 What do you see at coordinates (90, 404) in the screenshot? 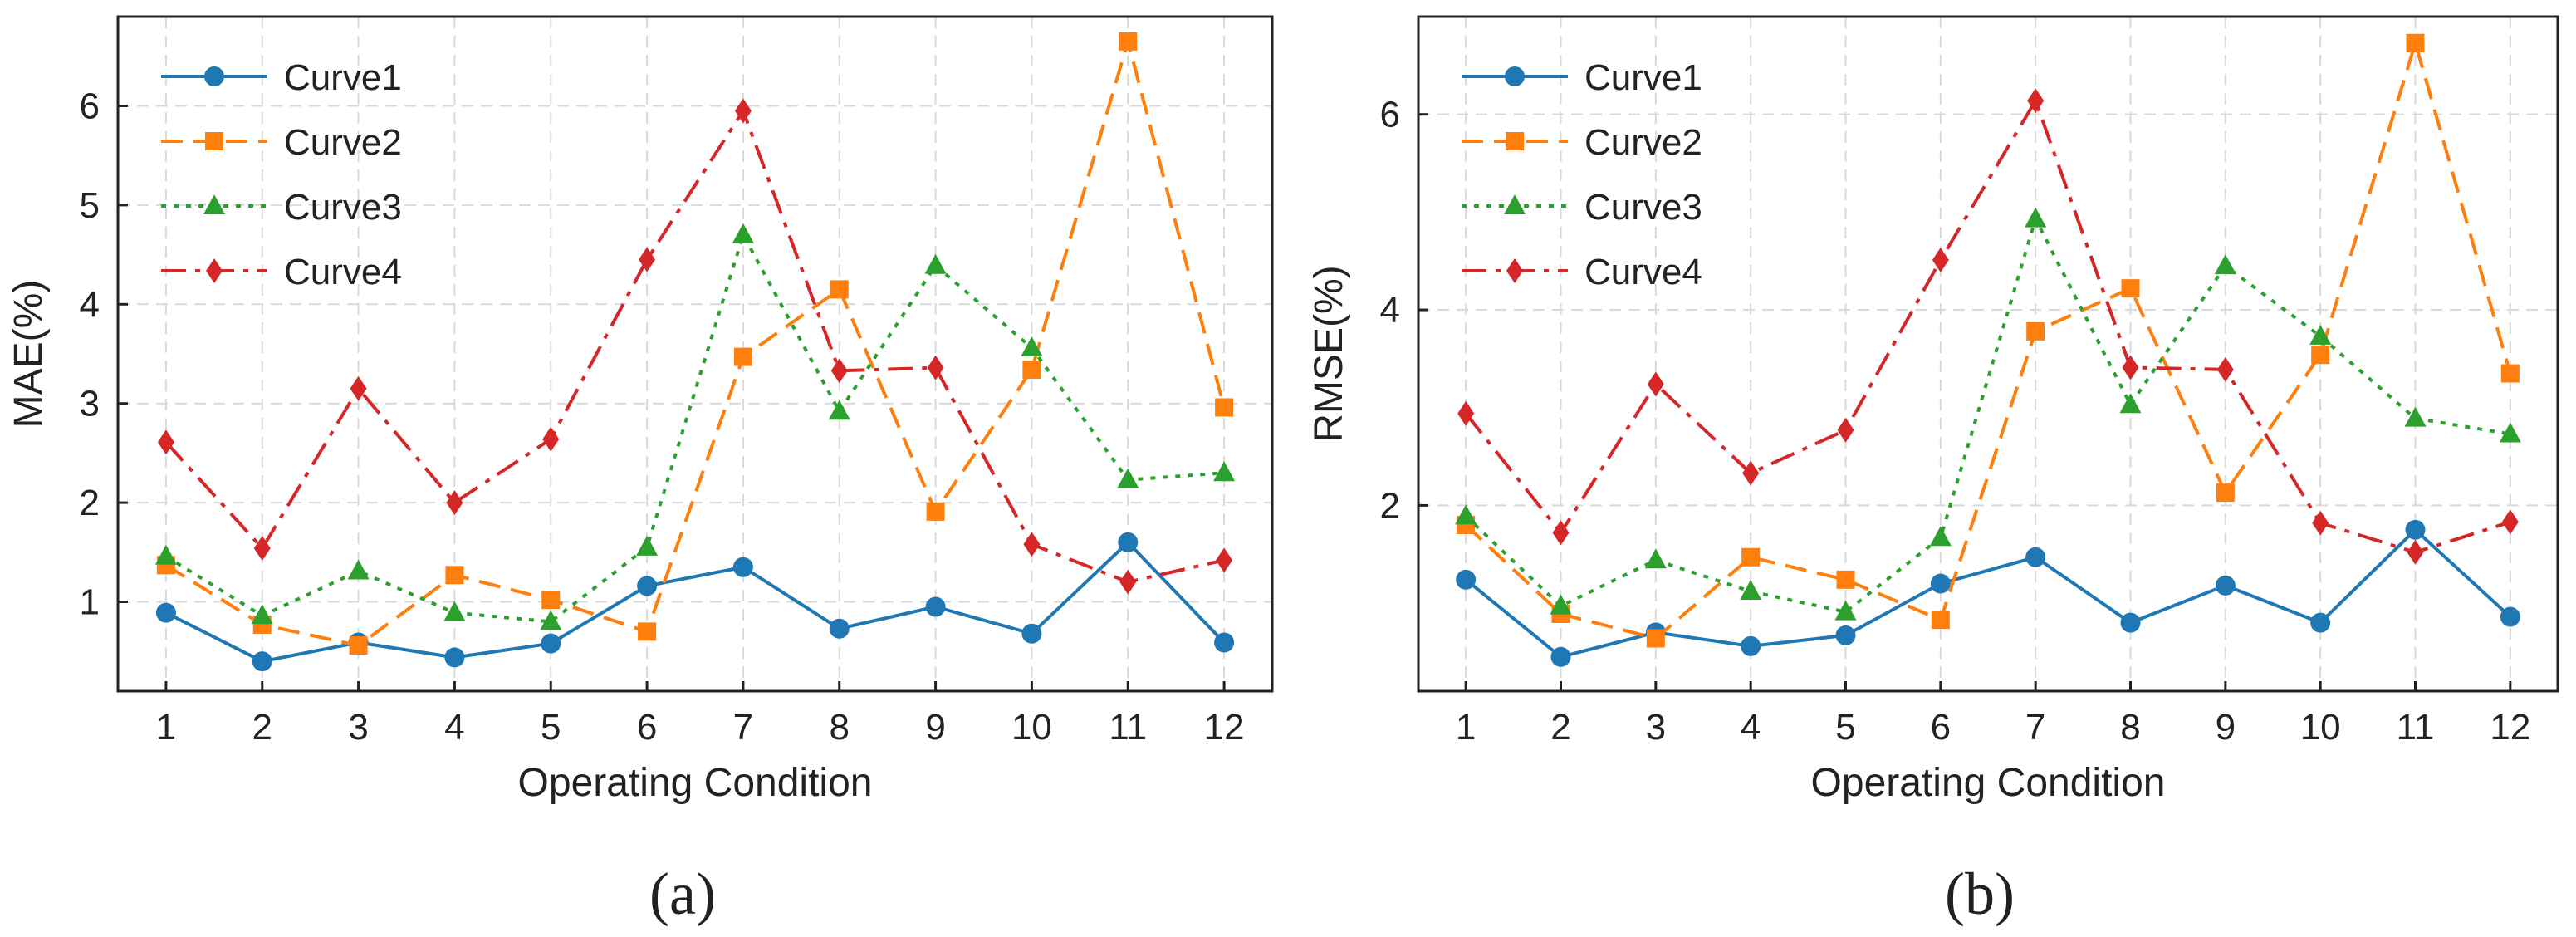
I see `y-tick-label: 3` at bounding box center [90, 404].